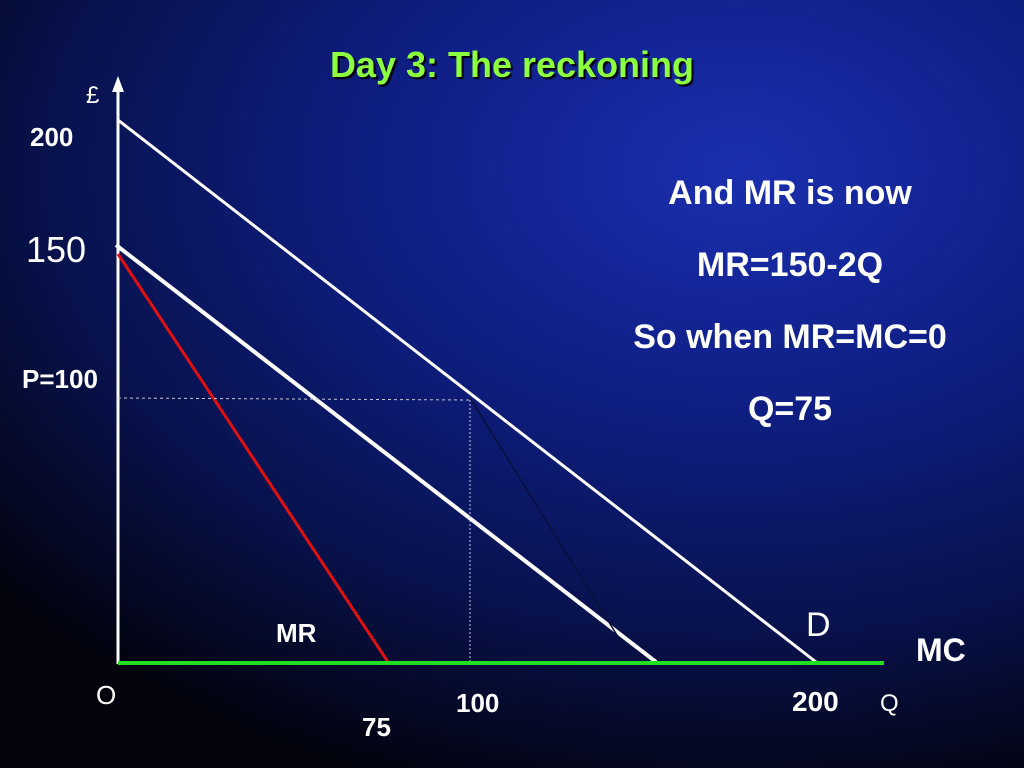  What do you see at coordinates (790, 337) in the screenshot?
I see `note-line: So when MR=MC=0` at bounding box center [790, 337].